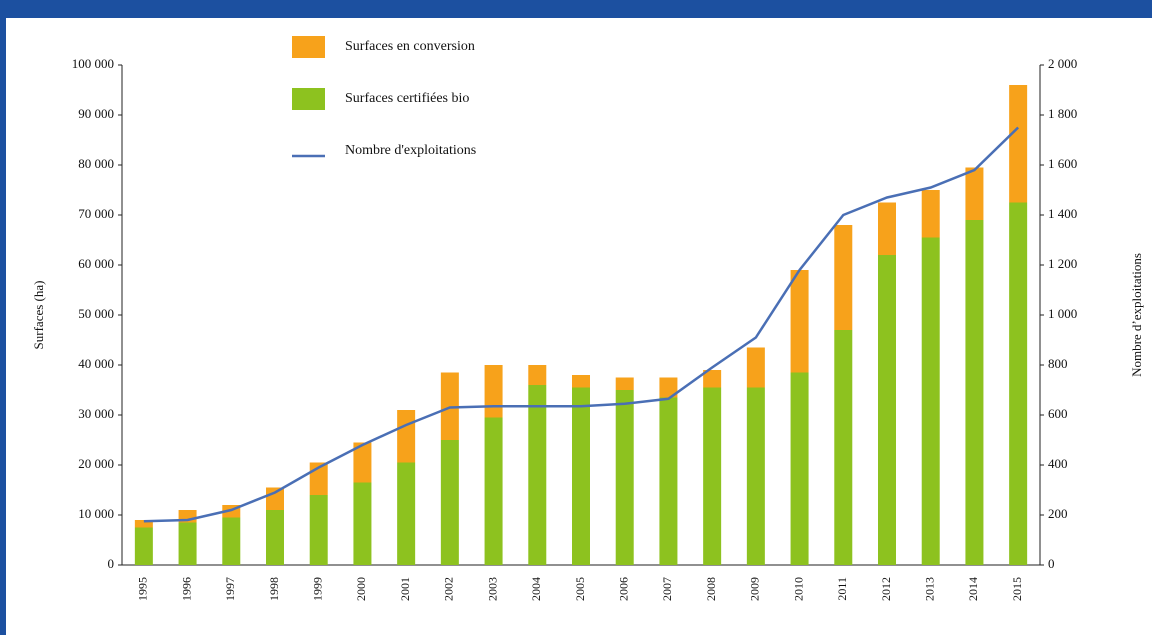 The image size is (1152, 635). I want to click on y2-tick-label: 600, so click(1058, 413).